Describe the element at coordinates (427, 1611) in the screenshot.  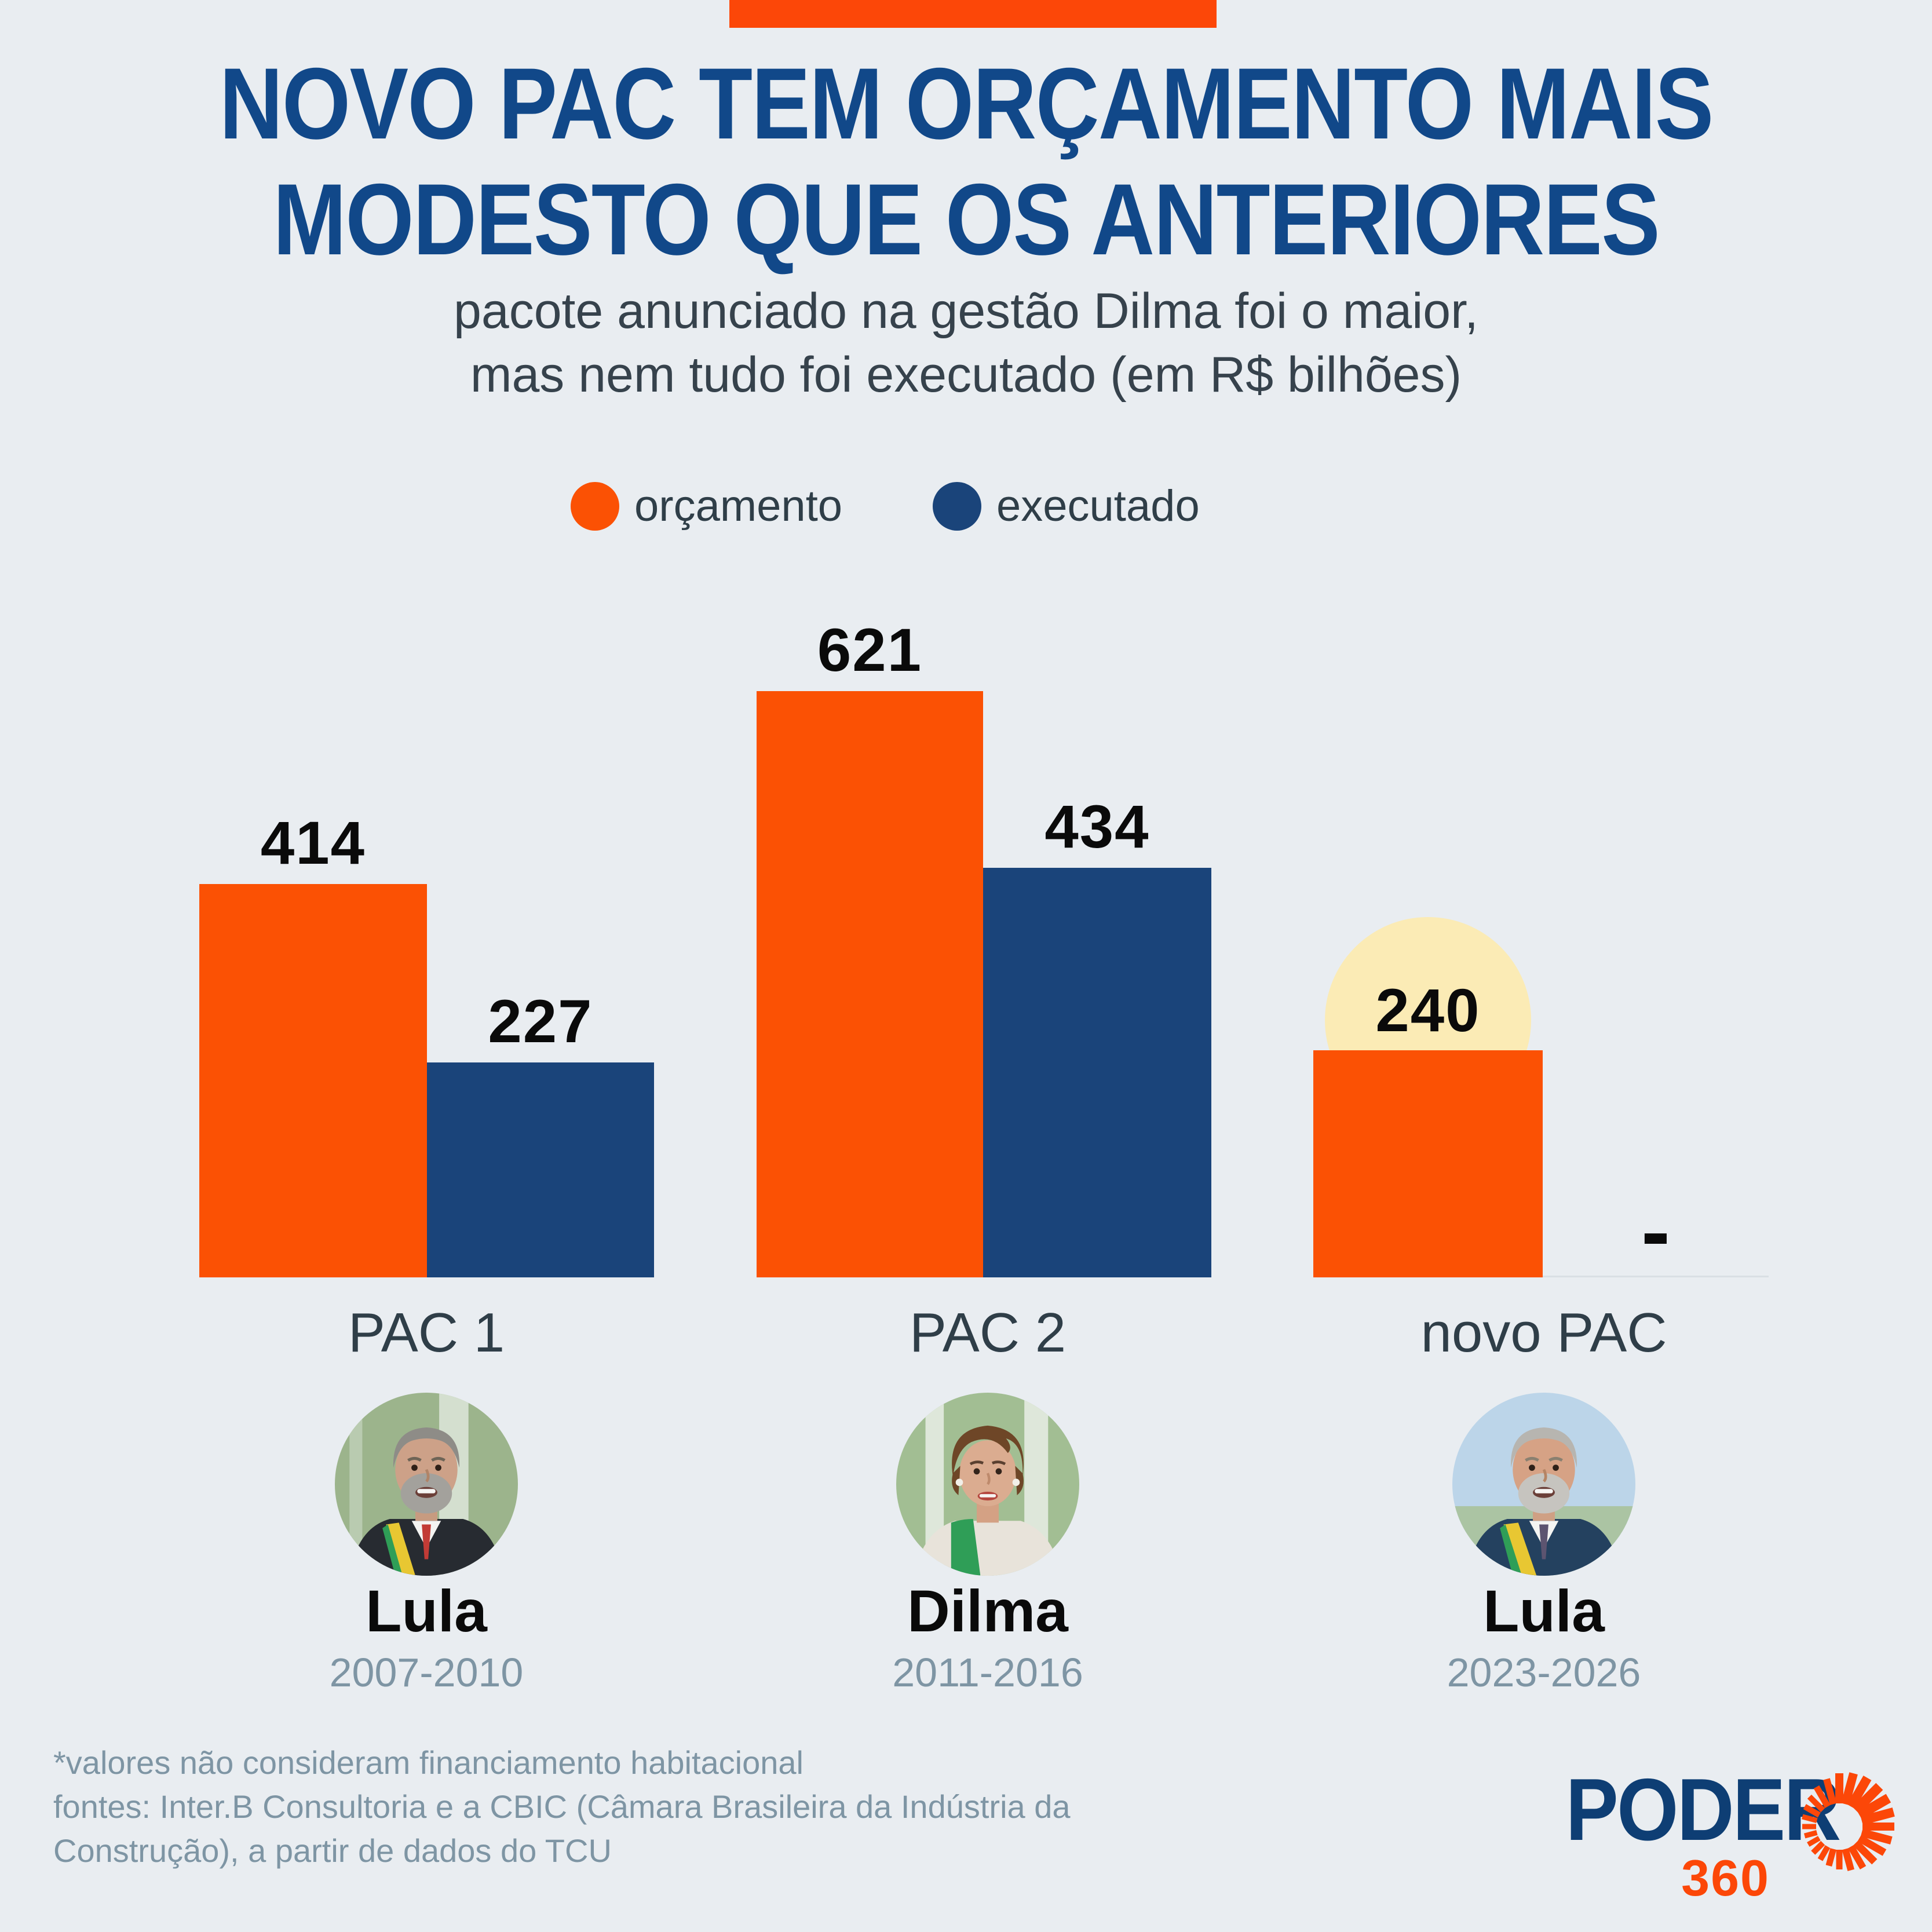
I see `president-name-pac1: Lula` at that location.